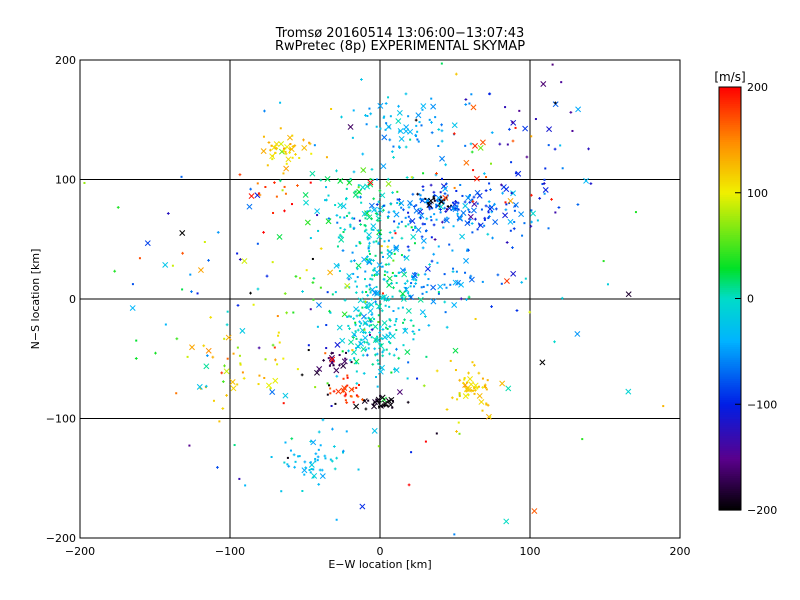  What do you see at coordinates (530, 551) in the screenshot?
I see `x-tick-label: 100` at bounding box center [530, 551].